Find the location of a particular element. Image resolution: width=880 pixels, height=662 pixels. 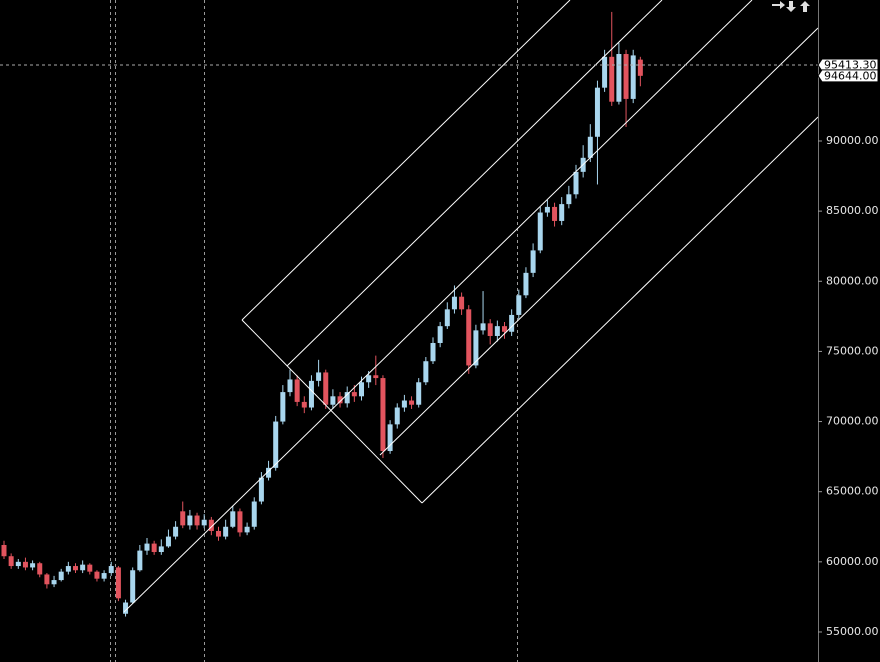

last-price-tag: 94644.00 is located at coordinates (848, 76).